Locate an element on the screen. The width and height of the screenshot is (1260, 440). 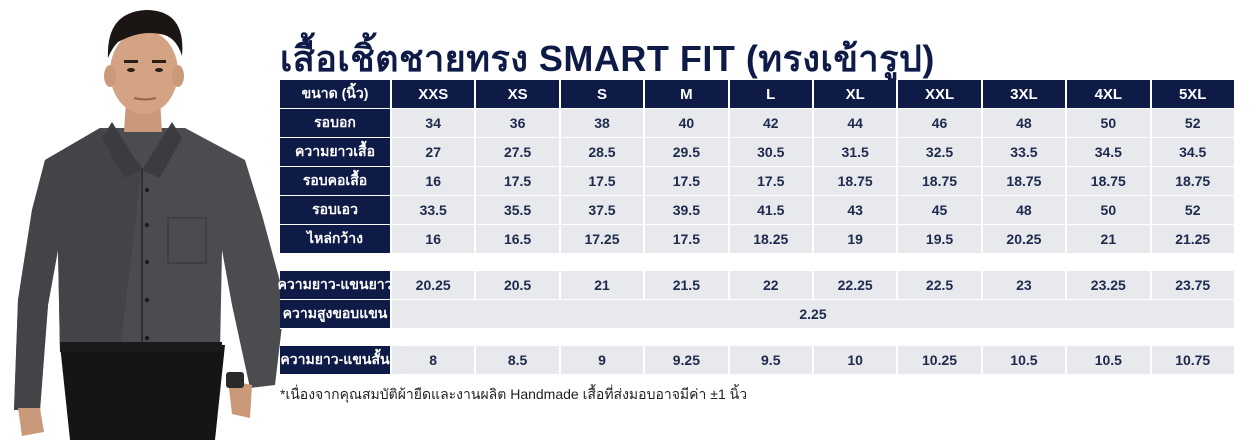
table-cell: 10 is located at coordinates (856, 360).